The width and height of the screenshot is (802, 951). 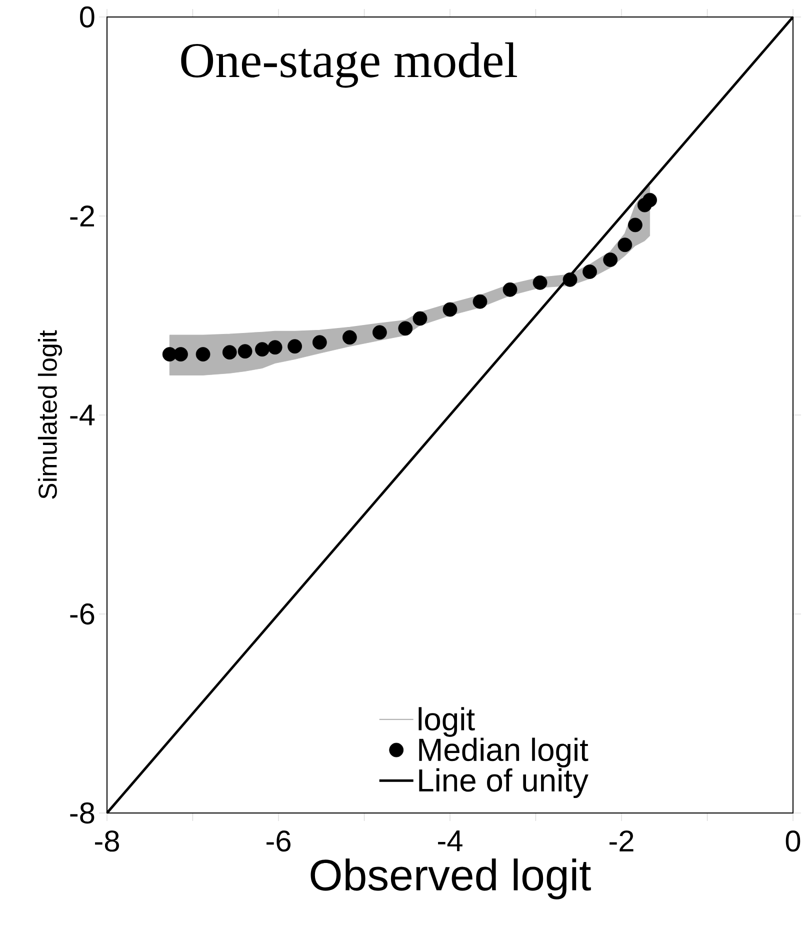 I want to click on y-tick-label: 0, so click(x=87, y=17).